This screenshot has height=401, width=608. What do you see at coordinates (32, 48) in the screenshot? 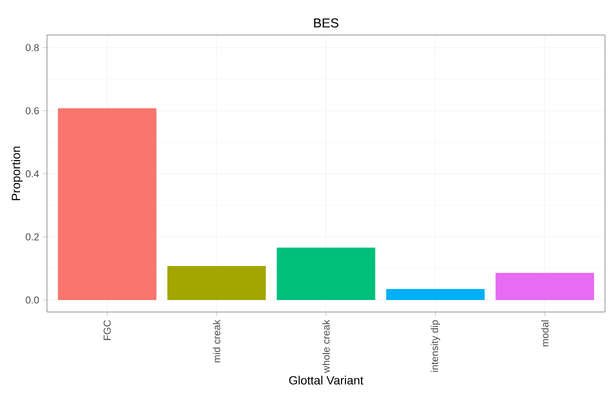
I see `y-tick-label: 0.8` at bounding box center [32, 48].